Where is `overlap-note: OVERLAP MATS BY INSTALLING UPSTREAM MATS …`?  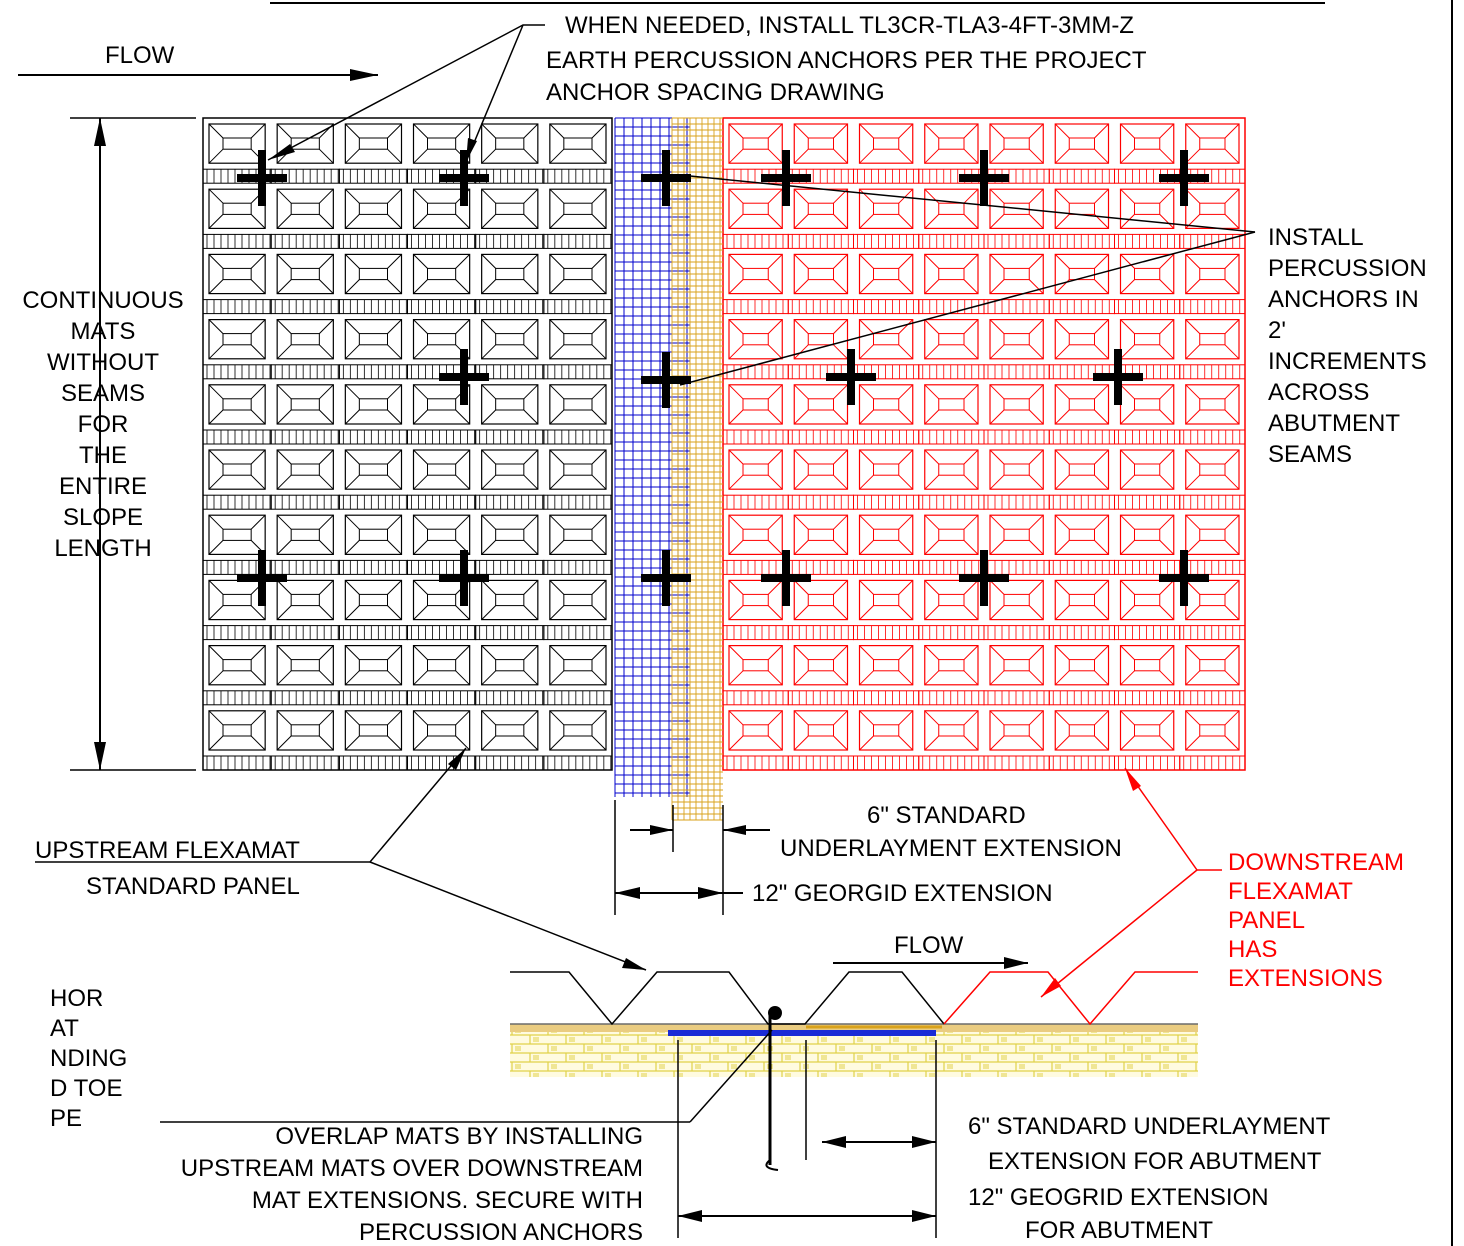 overlap-note: OVERLAP MATS BY INSTALLING UPSTREAM MATS … is located at coordinates (412, 1184).